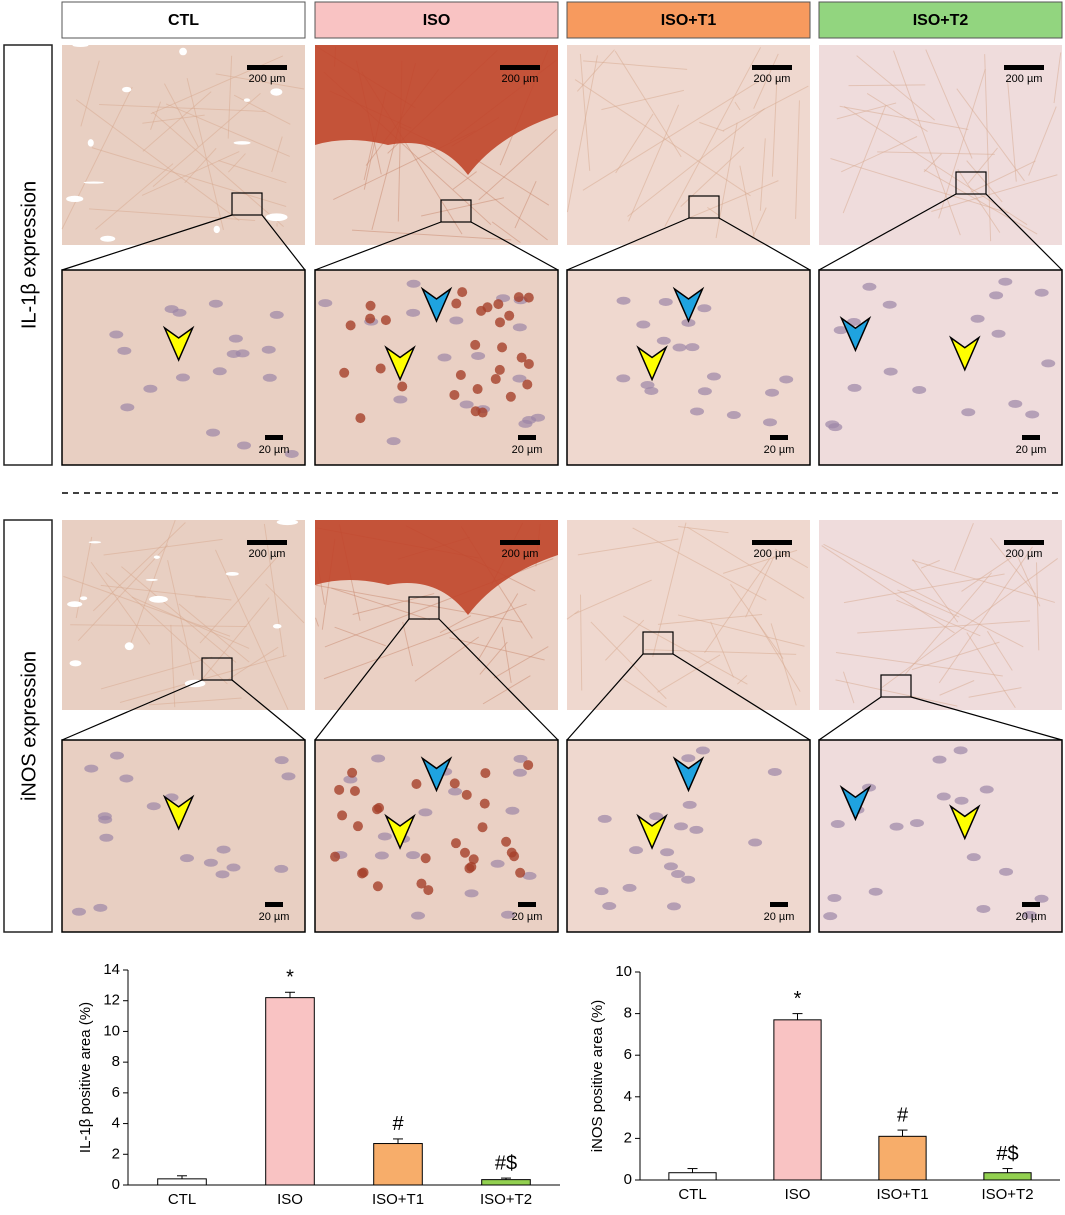 This screenshot has width=1065, height=1215. Describe the element at coordinates (688, 367) in the screenshot. I see `micrograph-zoom: 20 µm` at that location.